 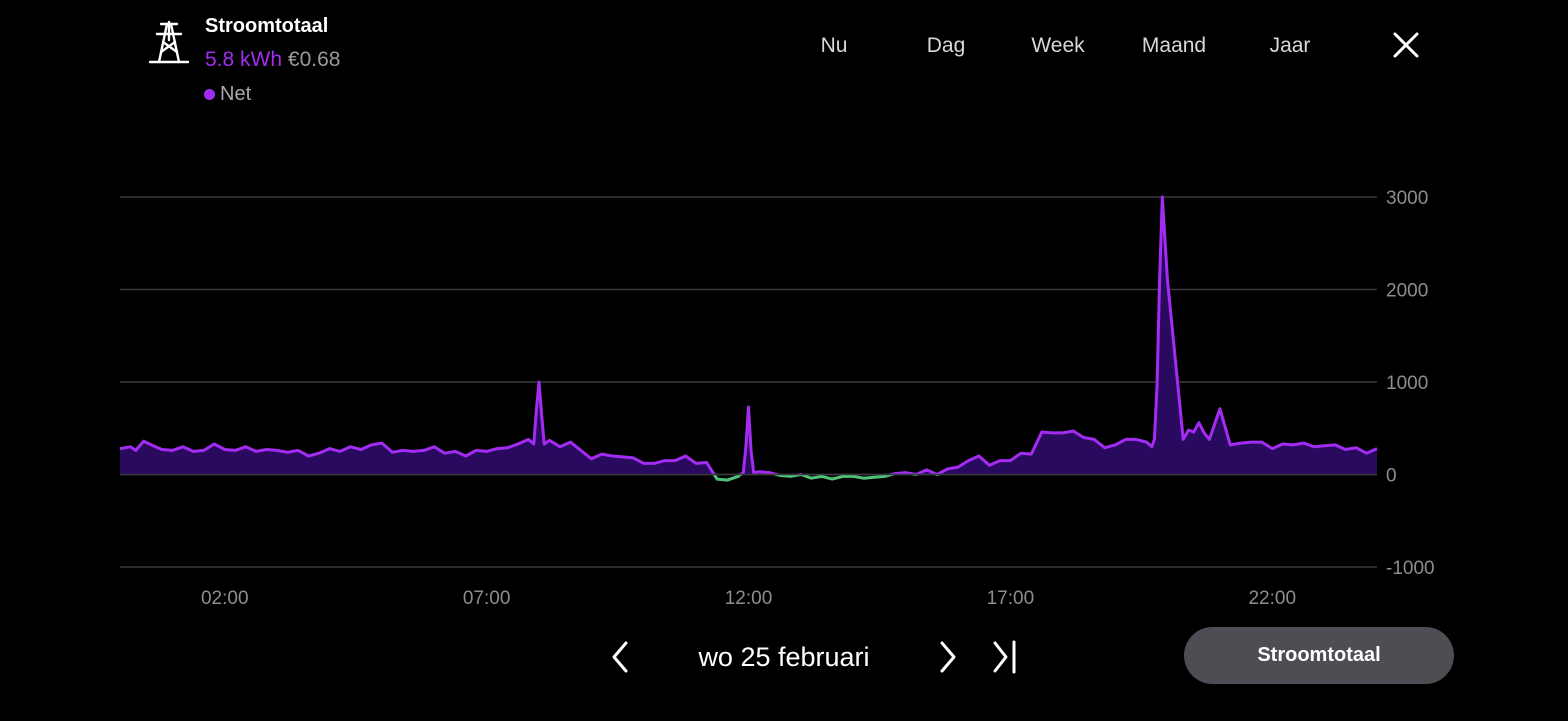 I want to click on x-tick-label: 02:00, so click(x=225, y=598).